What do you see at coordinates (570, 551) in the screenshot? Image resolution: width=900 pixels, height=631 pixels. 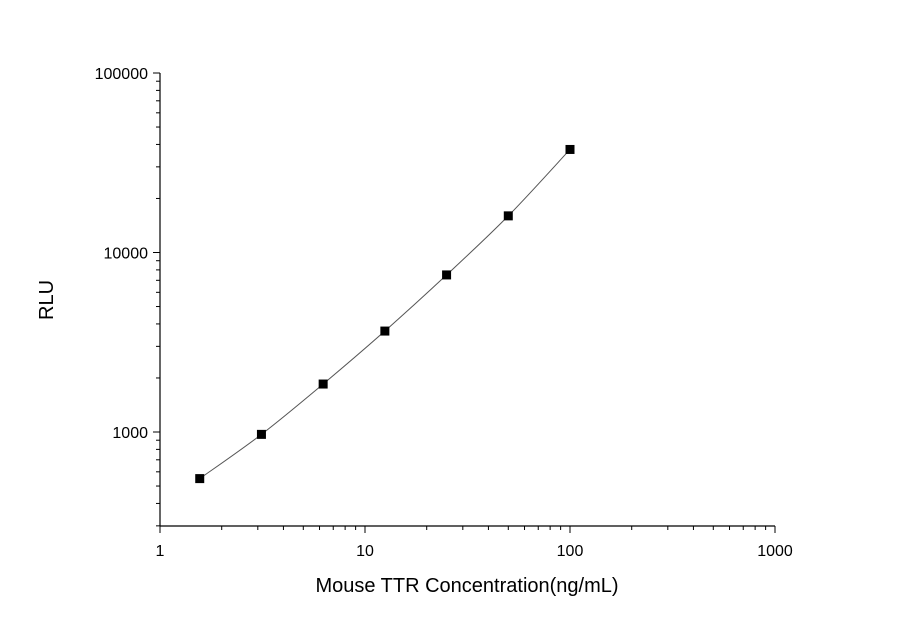 I see `x-tick-label: 100` at bounding box center [570, 551].